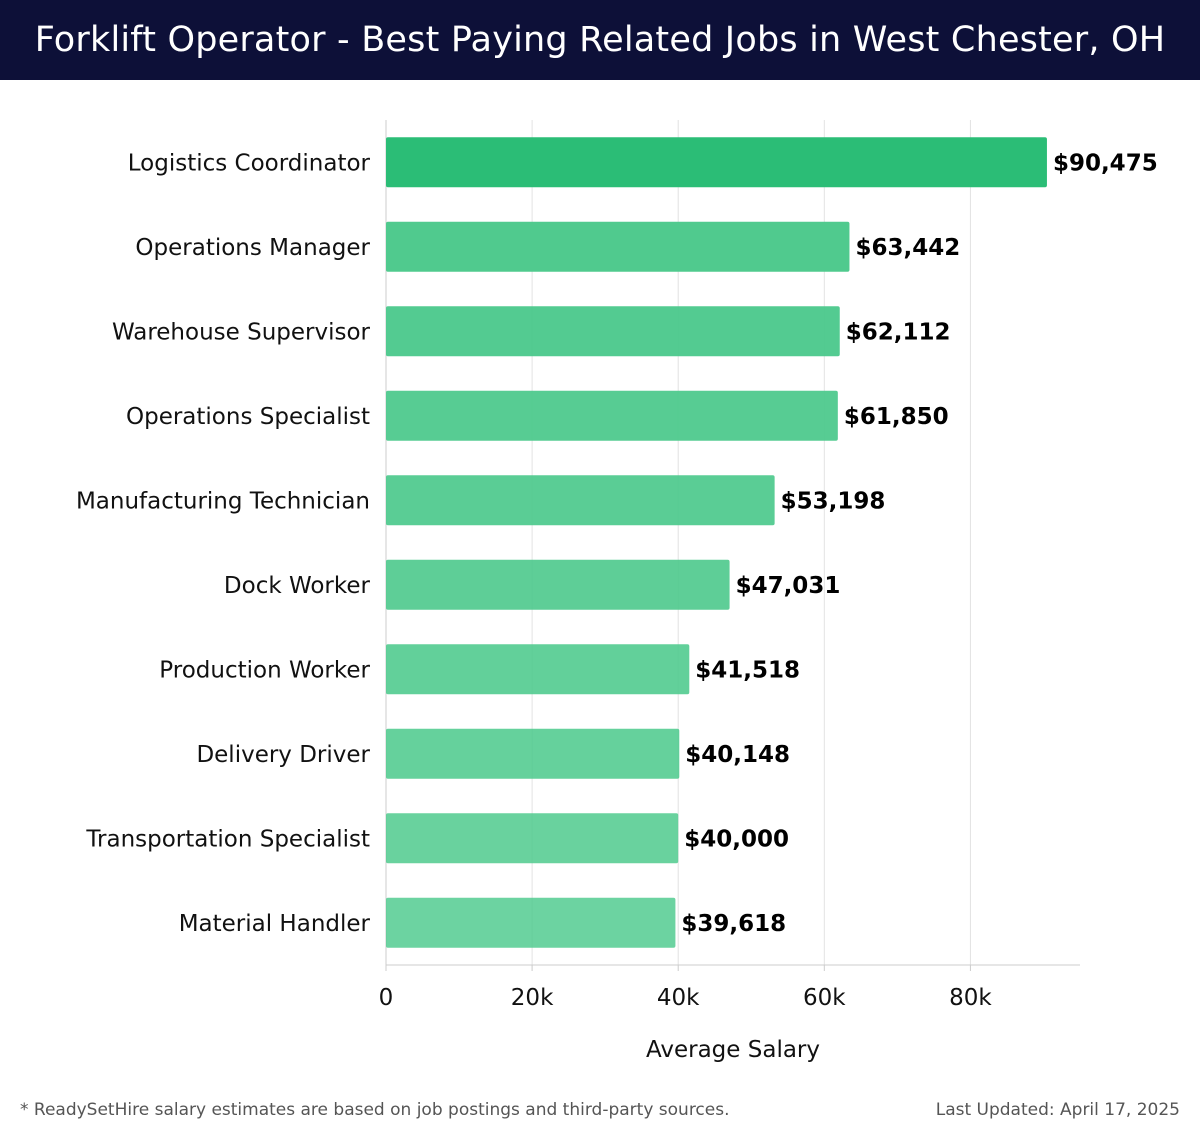 The height and width of the screenshot is (1140, 1200). Describe the element at coordinates (824, 998) in the screenshot. I see `x-tick-label: 60k` at that location.